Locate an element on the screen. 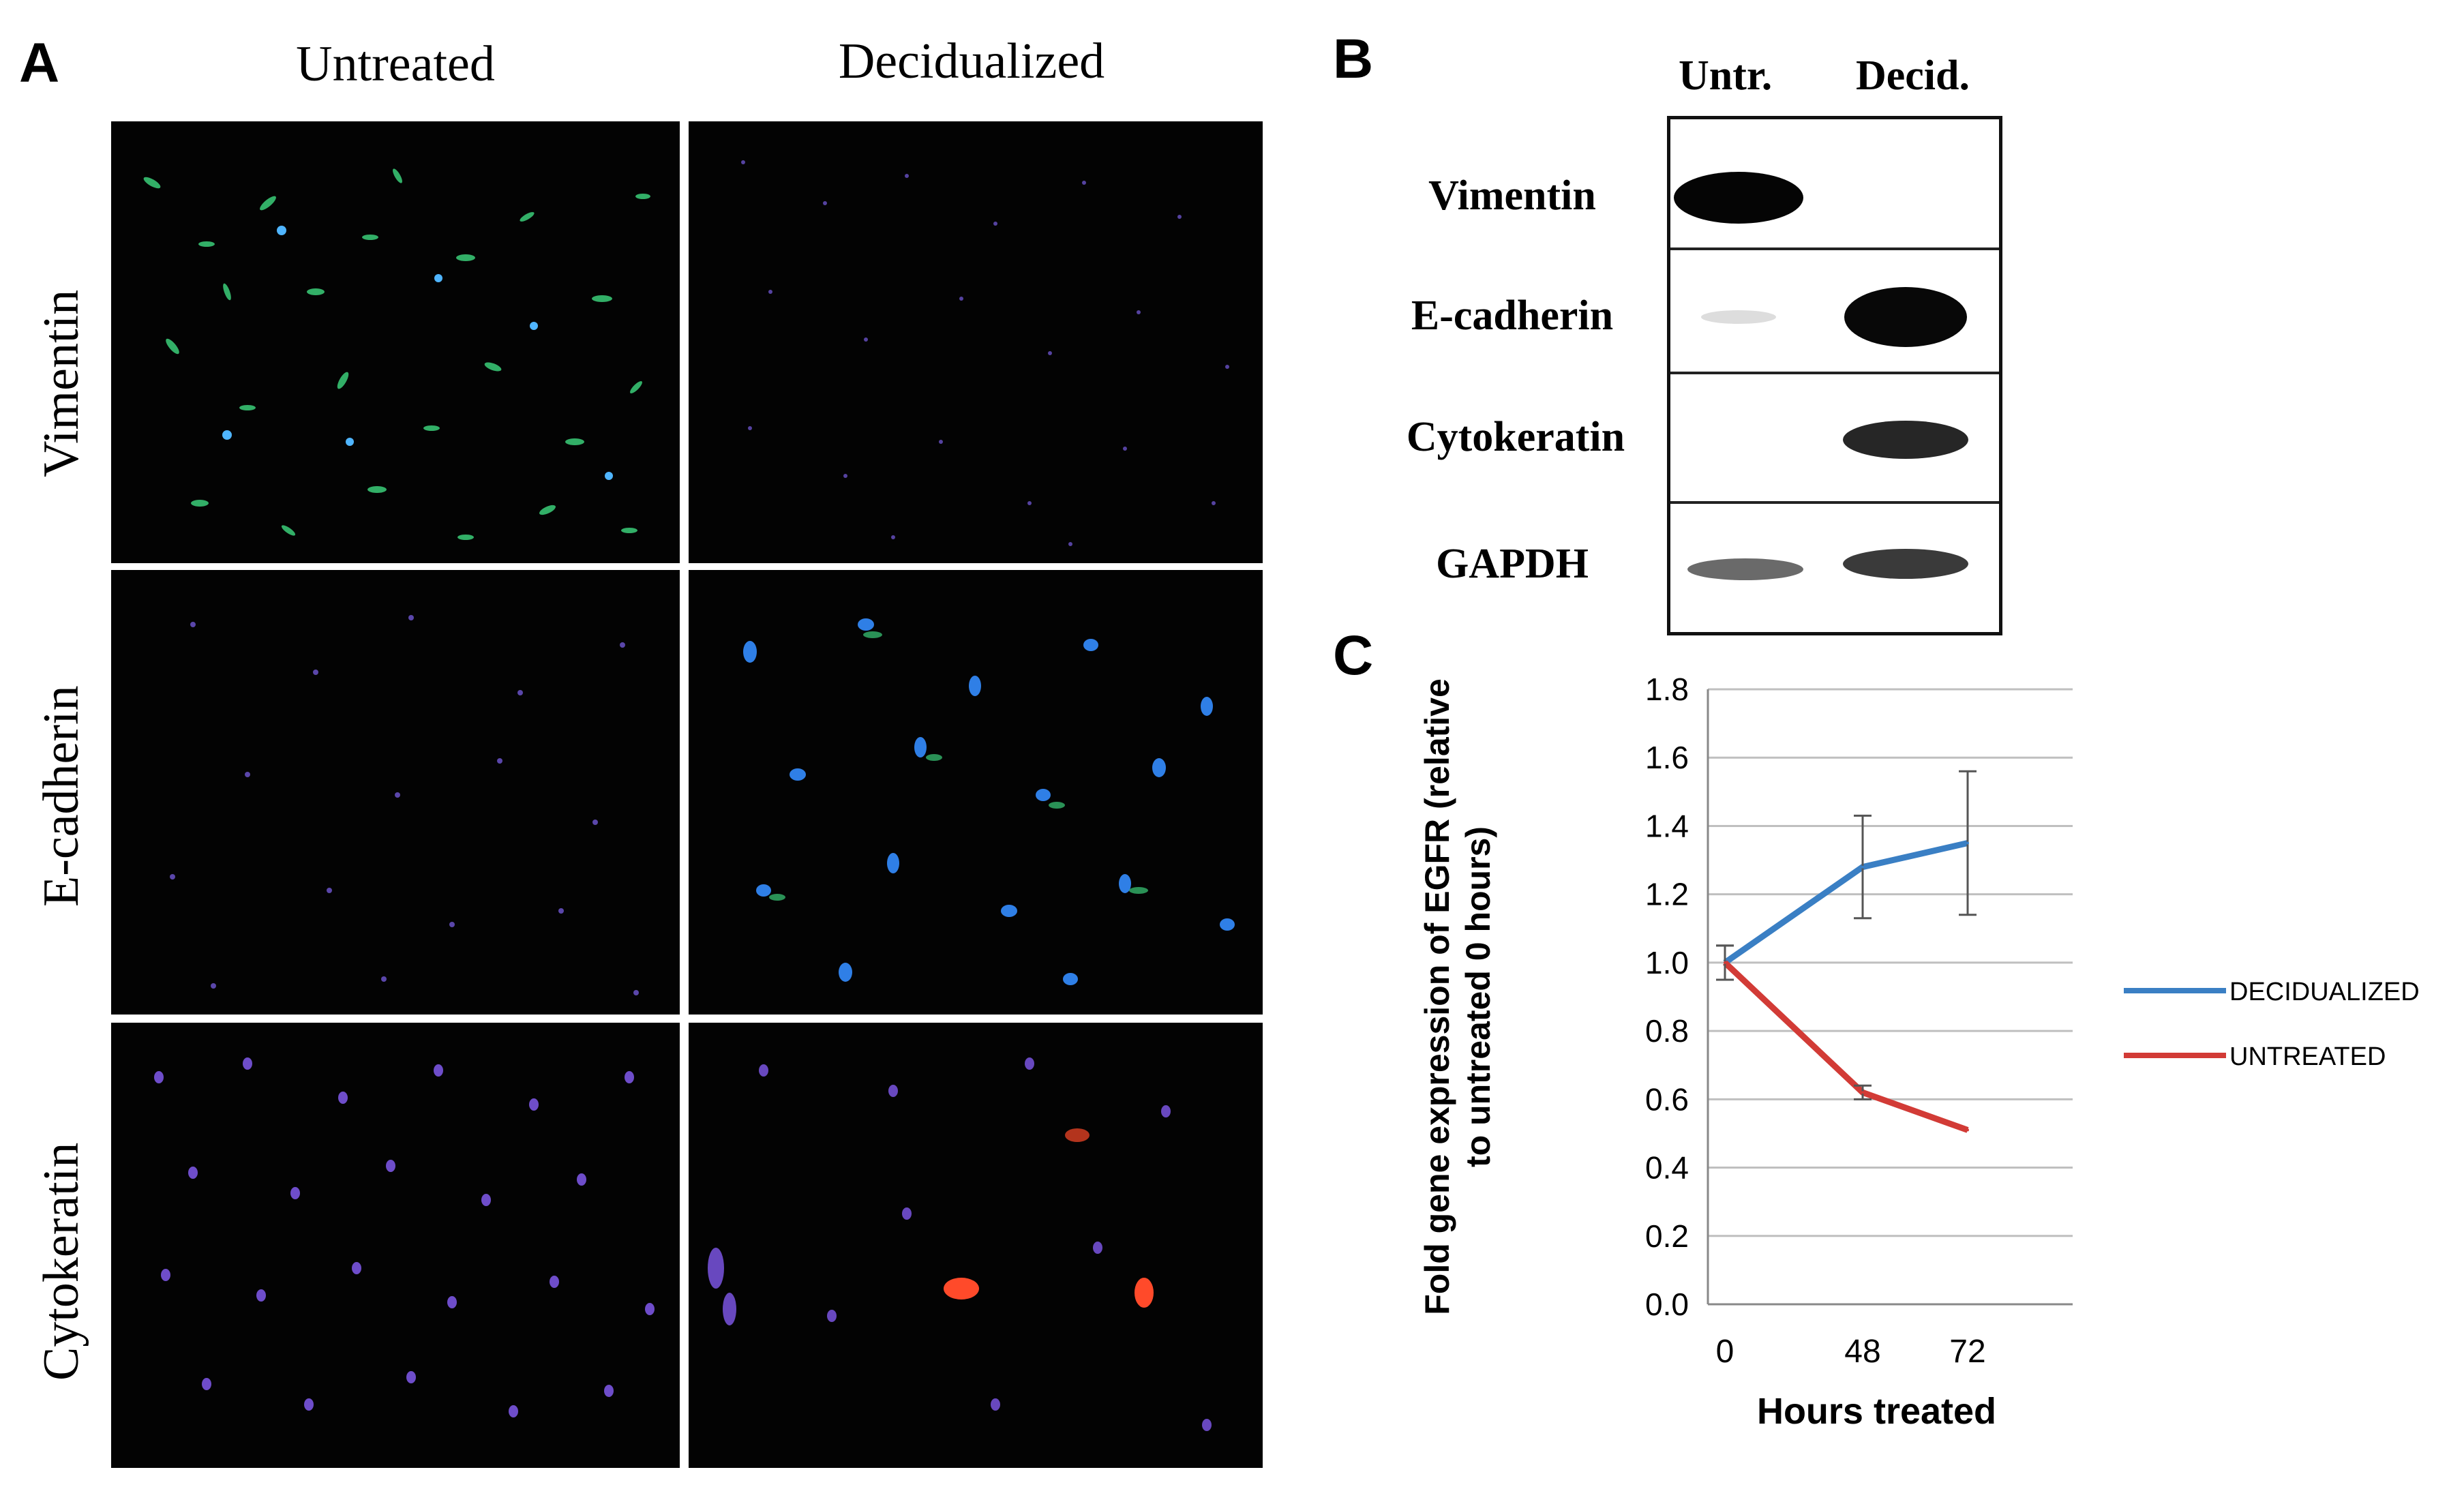  panel-b-letter: B is located at coordinates (1353, 59).